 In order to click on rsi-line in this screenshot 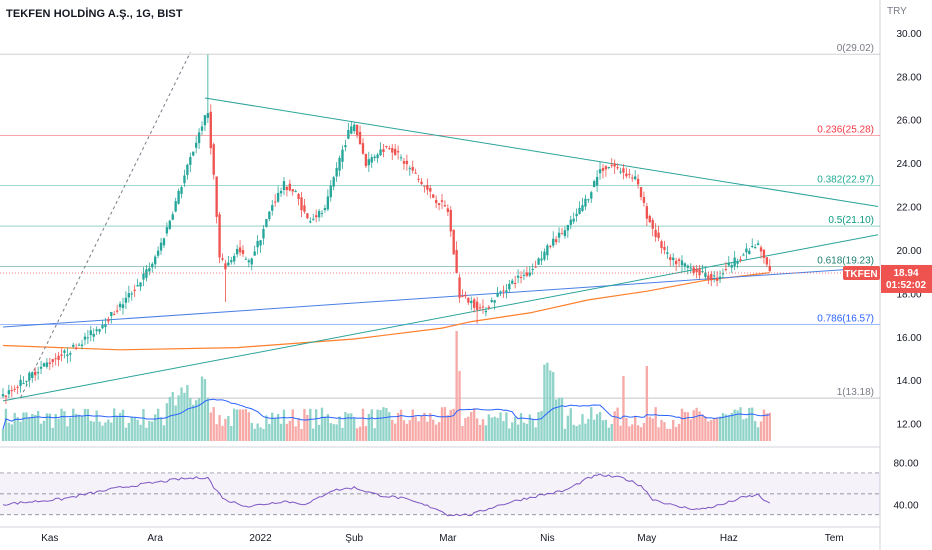, I will do `click(386, 495)`.